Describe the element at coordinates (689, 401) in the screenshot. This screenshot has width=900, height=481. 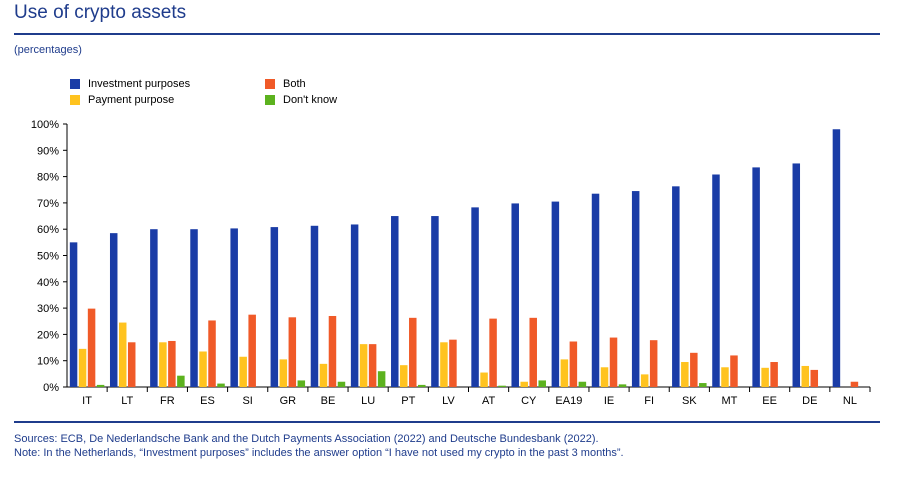
I see `x-tick-label: SK` at that location.